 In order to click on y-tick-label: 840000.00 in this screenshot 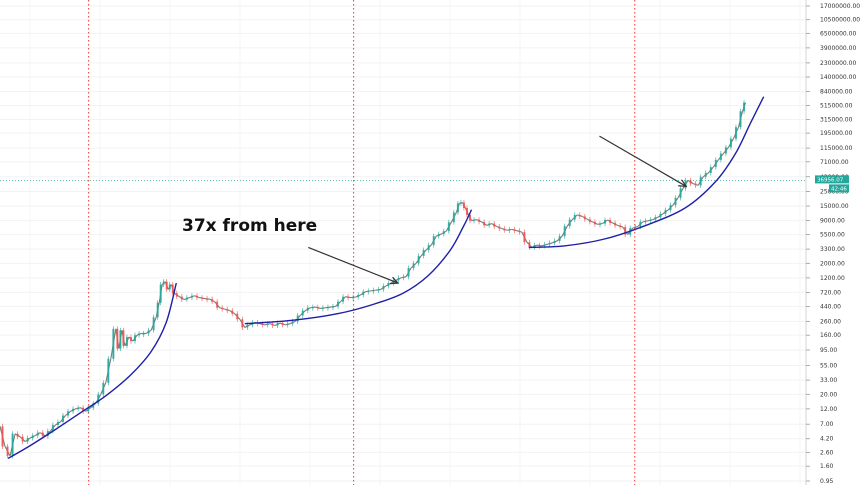, I will do `click(836, 92)`.